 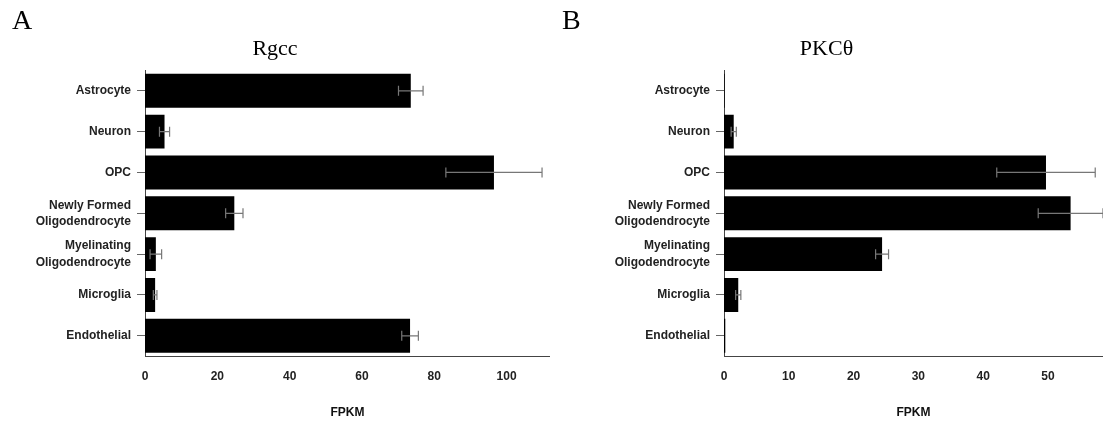 I want to click on x-tick-label: 100, so click(x=506, y=375).